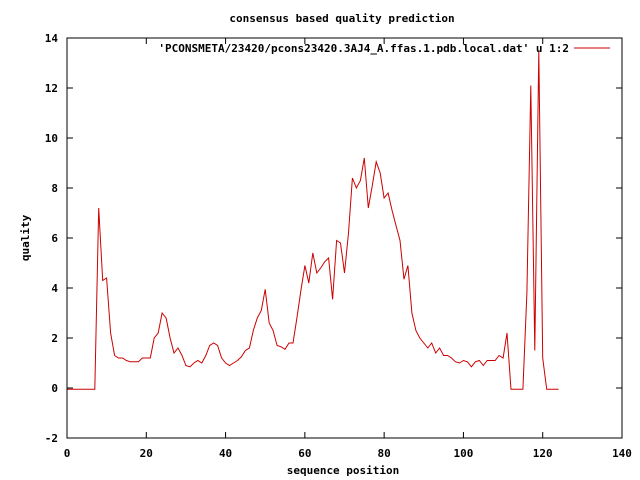 This screenshot has width=640, height=480. I want to click on x-tick-label: 40, so click(225, 453).